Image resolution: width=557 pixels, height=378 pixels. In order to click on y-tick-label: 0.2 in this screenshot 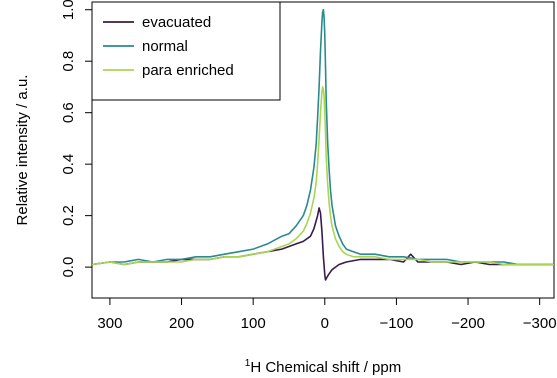, I will do `click(68, 215)`.